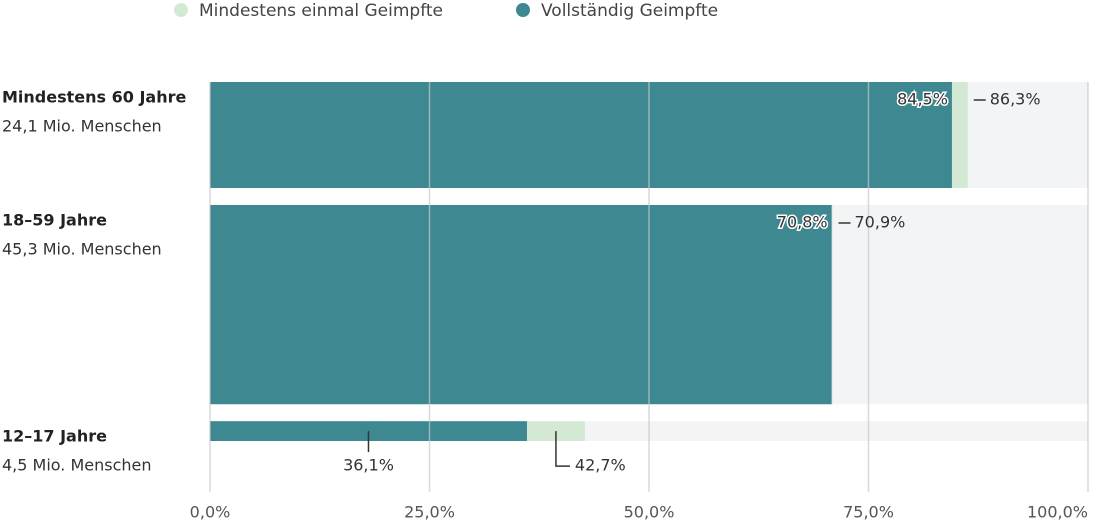 Image resolution: width=1120 pixels, height=522 pixels. I want to click on label-tick, so click(562, 449).